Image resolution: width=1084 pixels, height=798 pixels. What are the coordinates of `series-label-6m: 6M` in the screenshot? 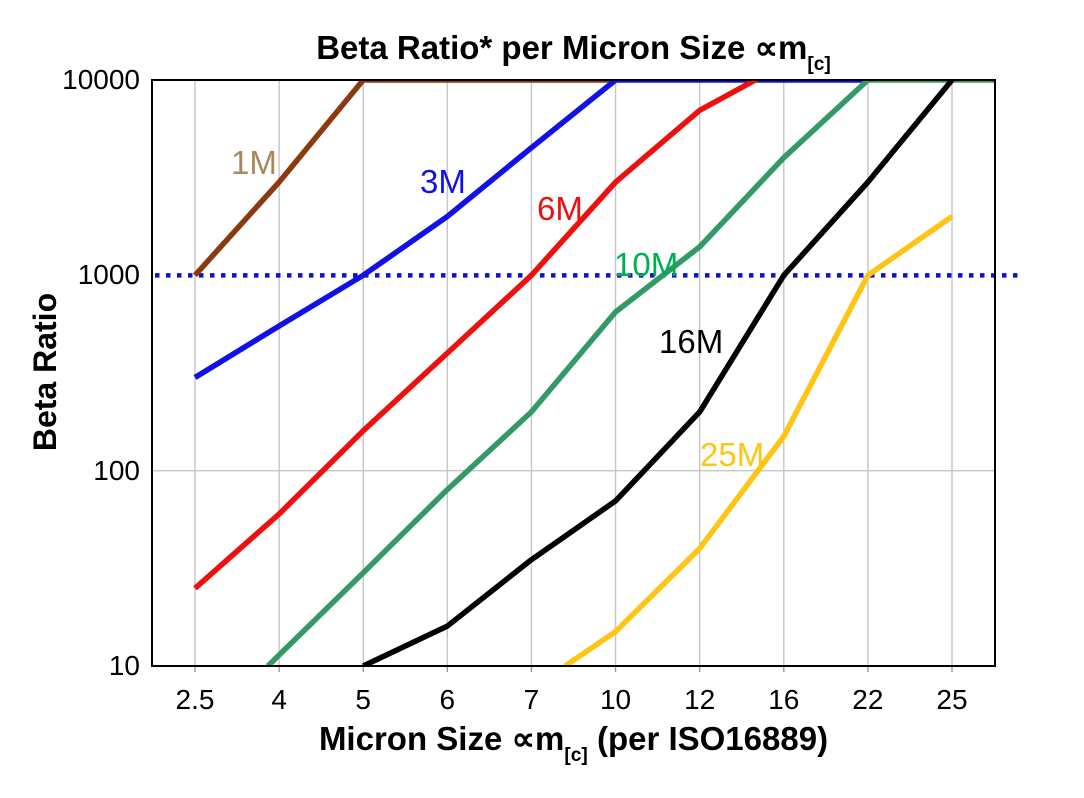 It's located at (560, 208).